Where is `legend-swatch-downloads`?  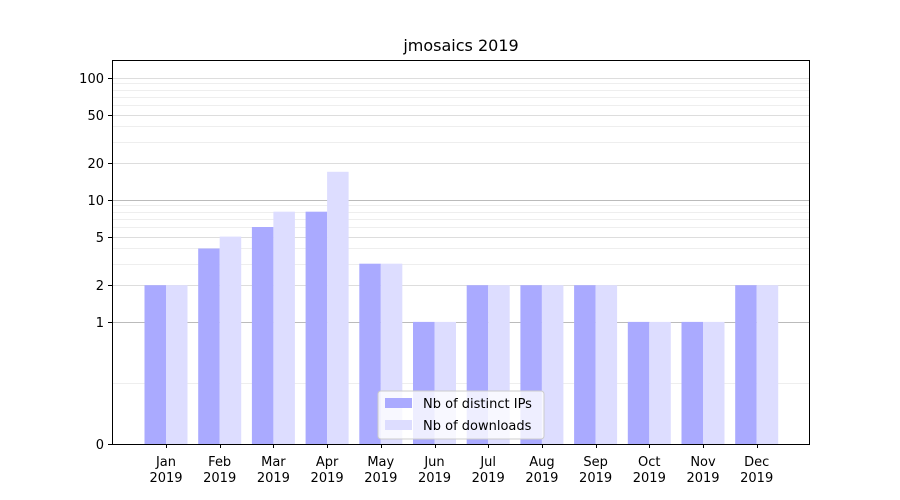 legend-swatch-downloads is located at coordinates (398, 425).